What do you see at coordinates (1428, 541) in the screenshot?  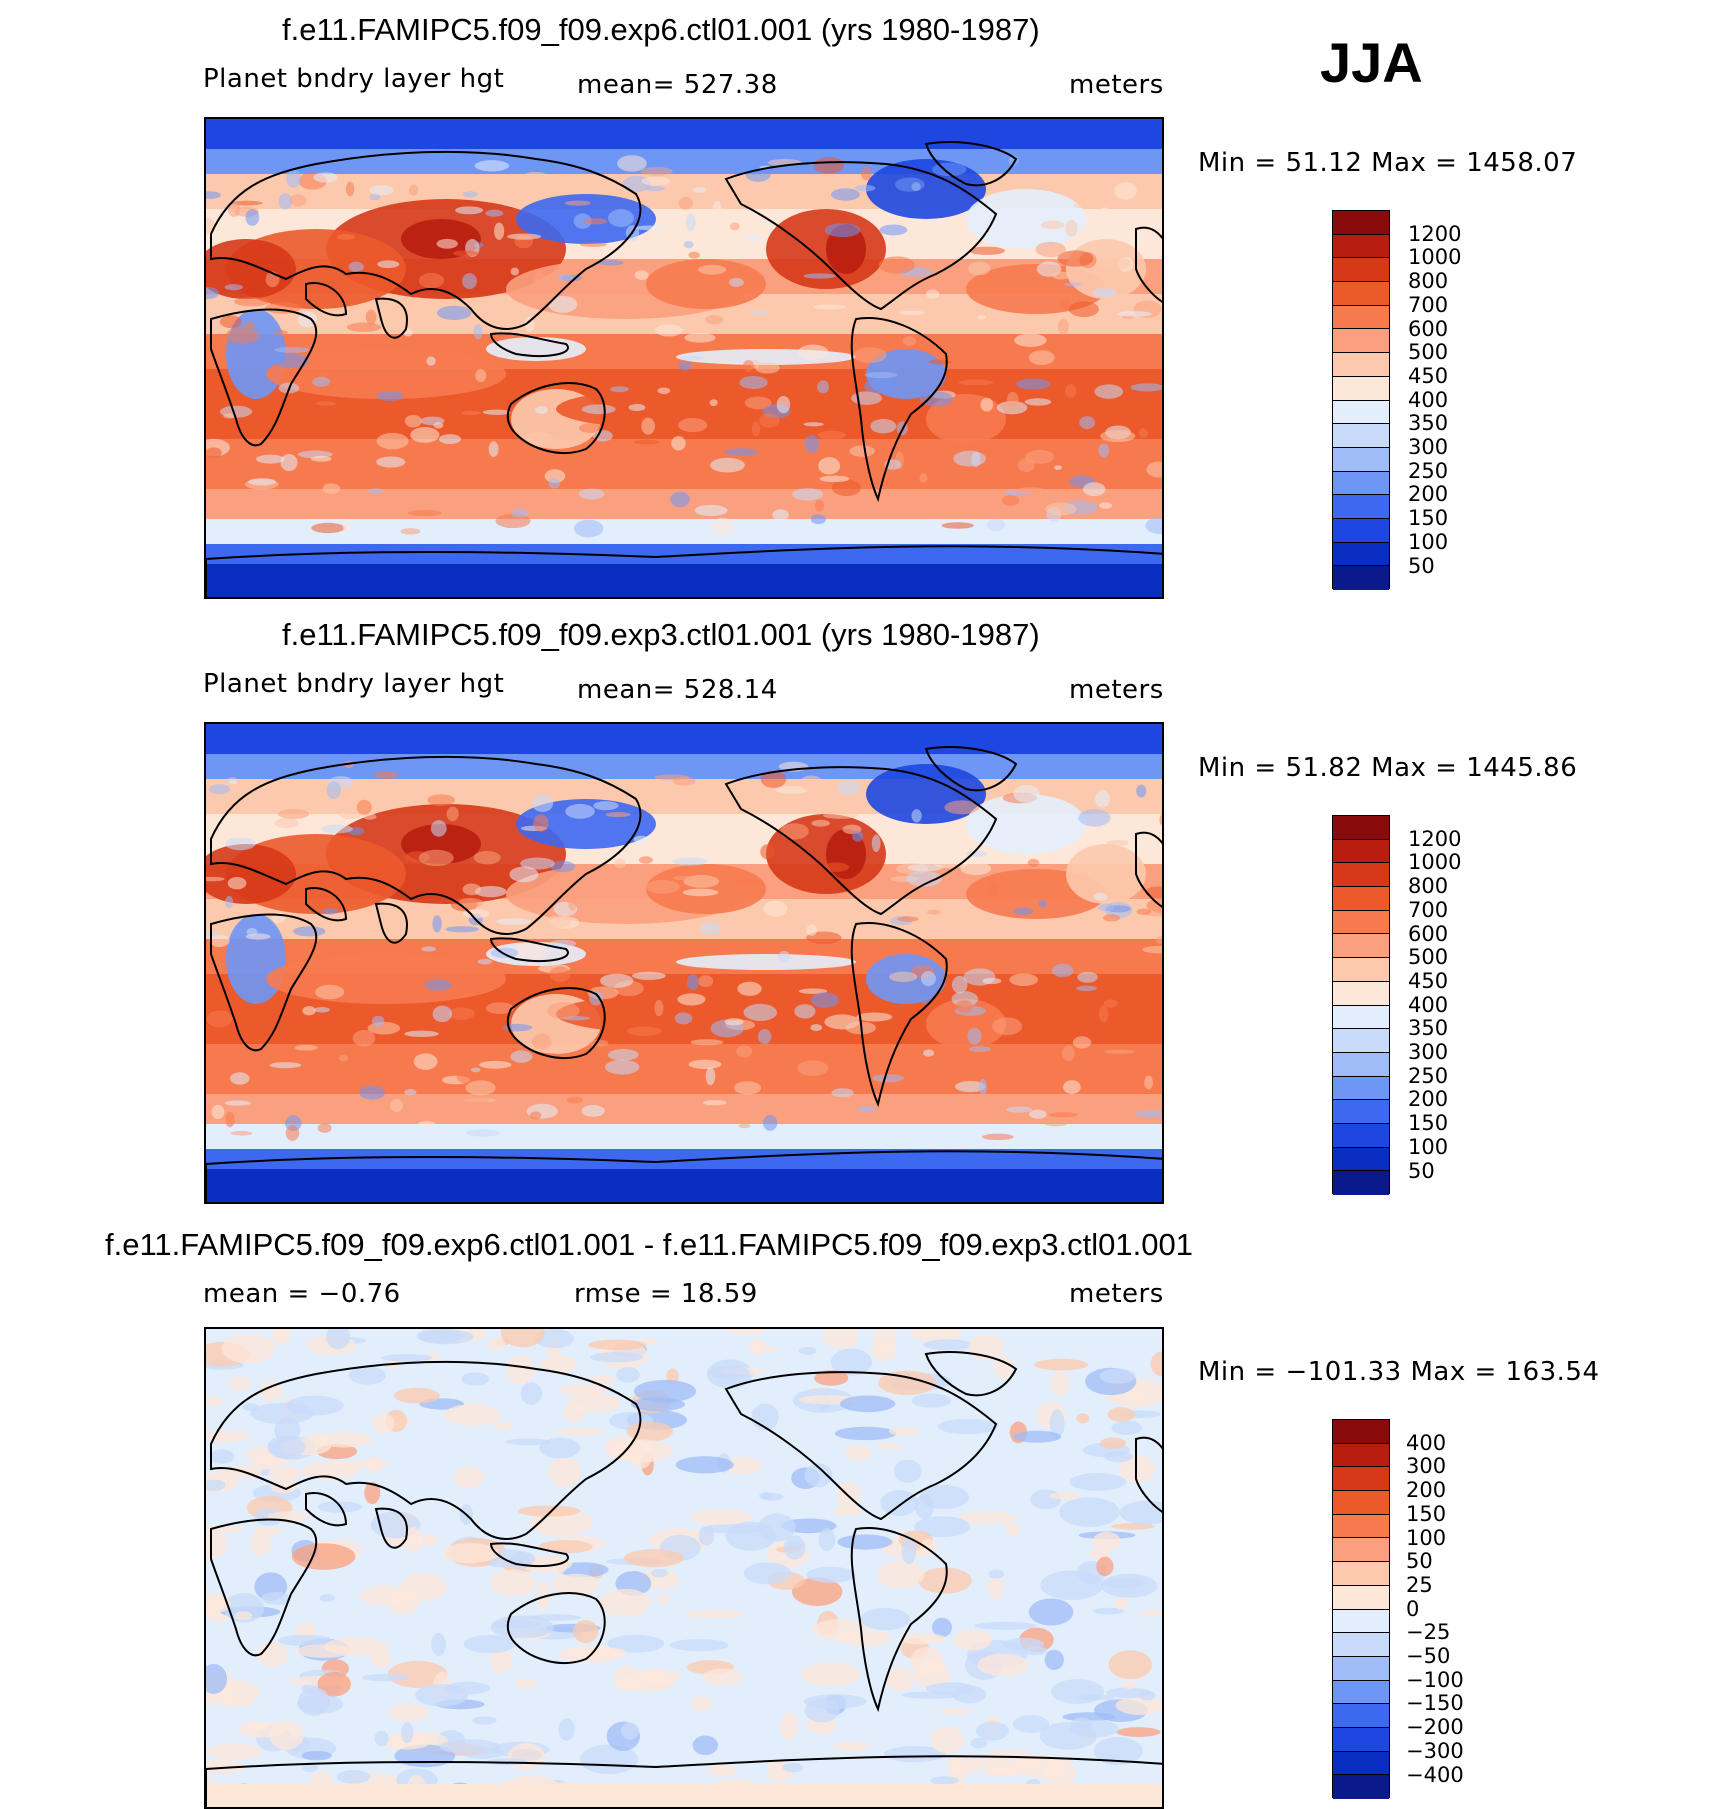 I see `colorbar-level-label: 100` at bounding box center [1428, 541].